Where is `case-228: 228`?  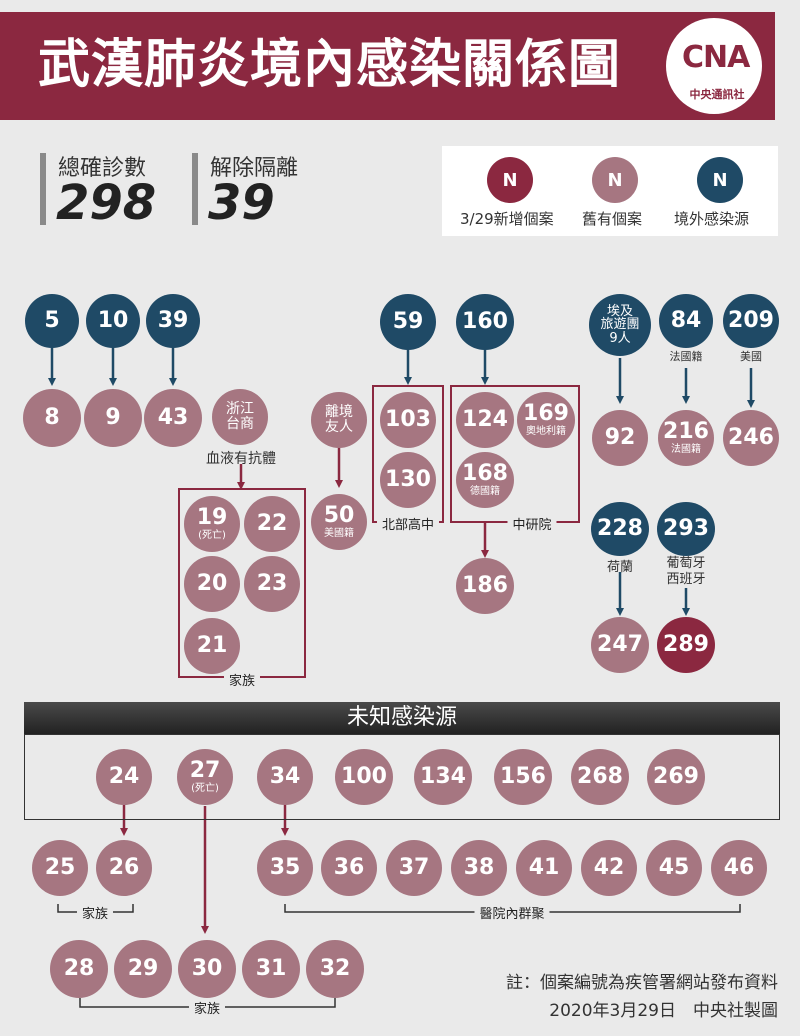
case-228: 228 is located at coordinates (620, 529).